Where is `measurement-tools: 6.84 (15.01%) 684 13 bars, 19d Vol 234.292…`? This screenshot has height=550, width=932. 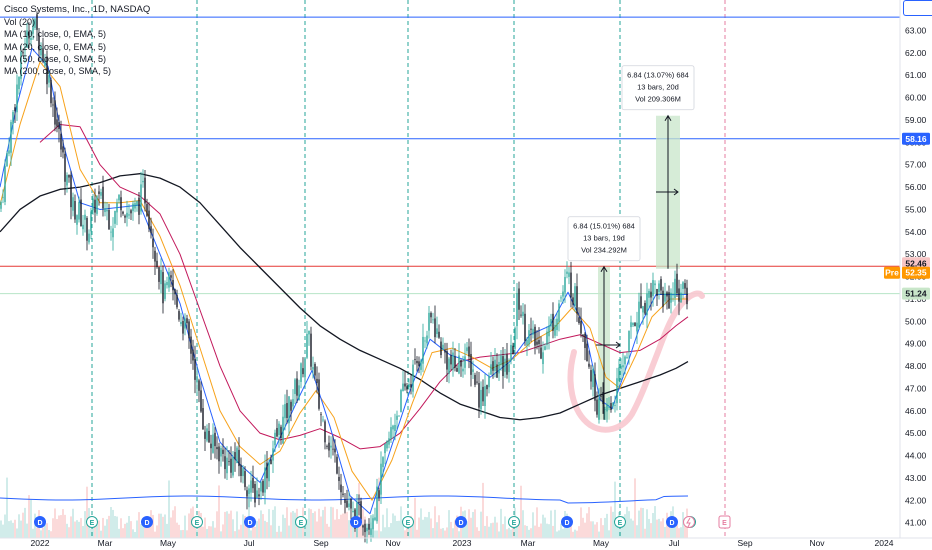 measurement-tools: 6.84 (15.01%) 684 13 bars, 19d Vol 234.292… is located at coordinates (631, 242).